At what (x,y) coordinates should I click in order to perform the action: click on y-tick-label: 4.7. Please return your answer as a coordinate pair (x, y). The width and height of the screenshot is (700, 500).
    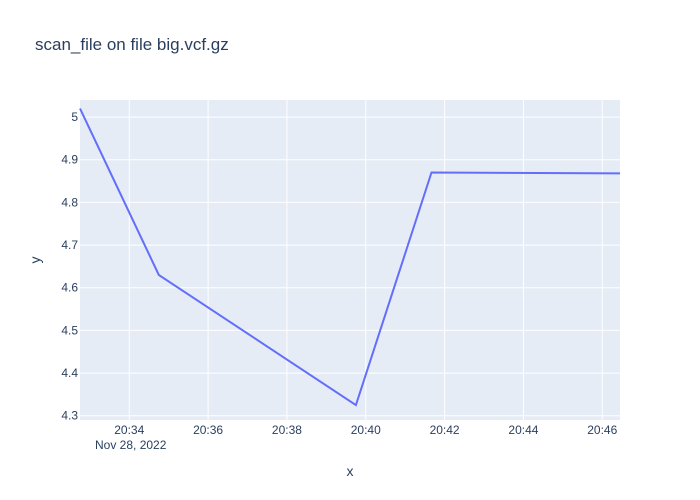
    Looking at the image, I should click on (69, 245).